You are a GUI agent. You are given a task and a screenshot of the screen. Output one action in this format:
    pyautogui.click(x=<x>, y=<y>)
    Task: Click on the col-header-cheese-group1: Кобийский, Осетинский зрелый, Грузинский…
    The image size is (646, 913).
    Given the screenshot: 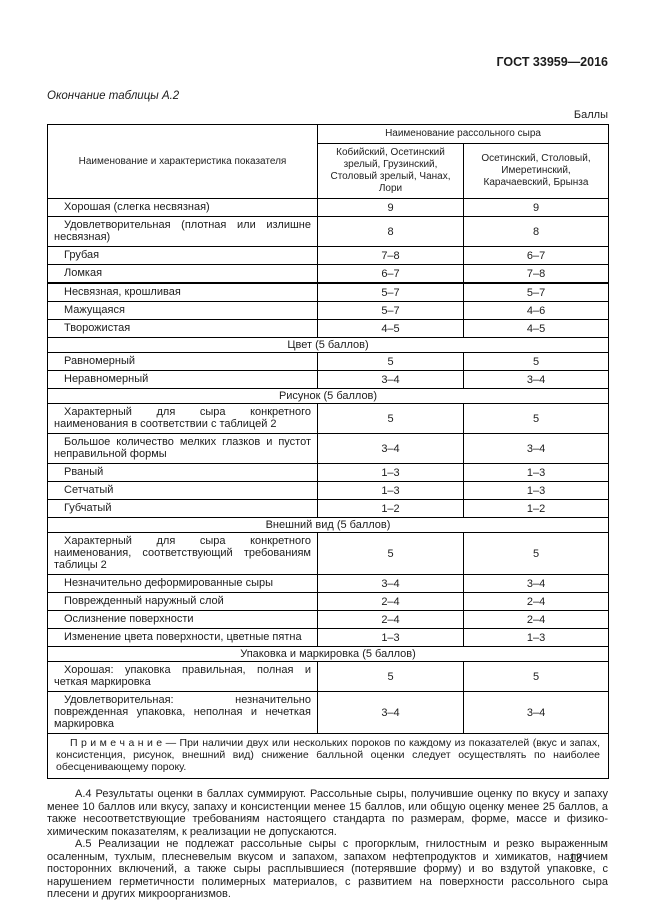 What is the action you would take?
    pyautogui.click(x=390, y=171)
    